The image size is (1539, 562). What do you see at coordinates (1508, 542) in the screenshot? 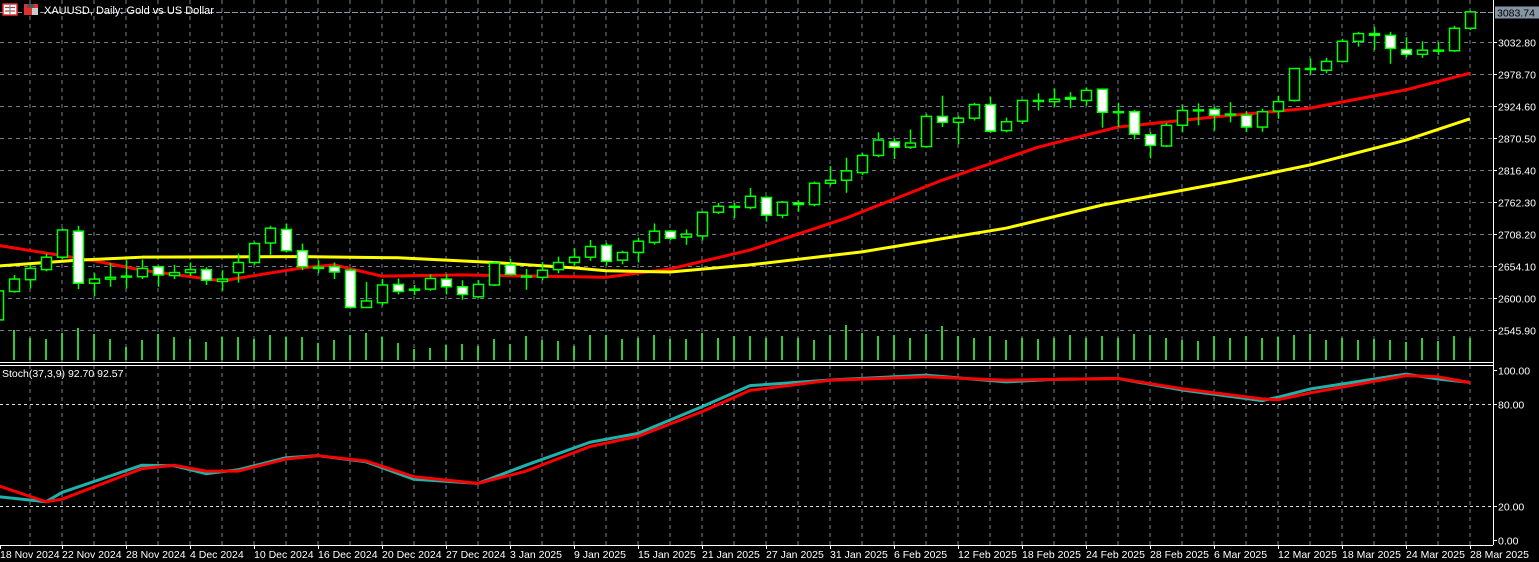
I see `stochastic-tick-label: 0.00` at bounding box center [1508, 542].